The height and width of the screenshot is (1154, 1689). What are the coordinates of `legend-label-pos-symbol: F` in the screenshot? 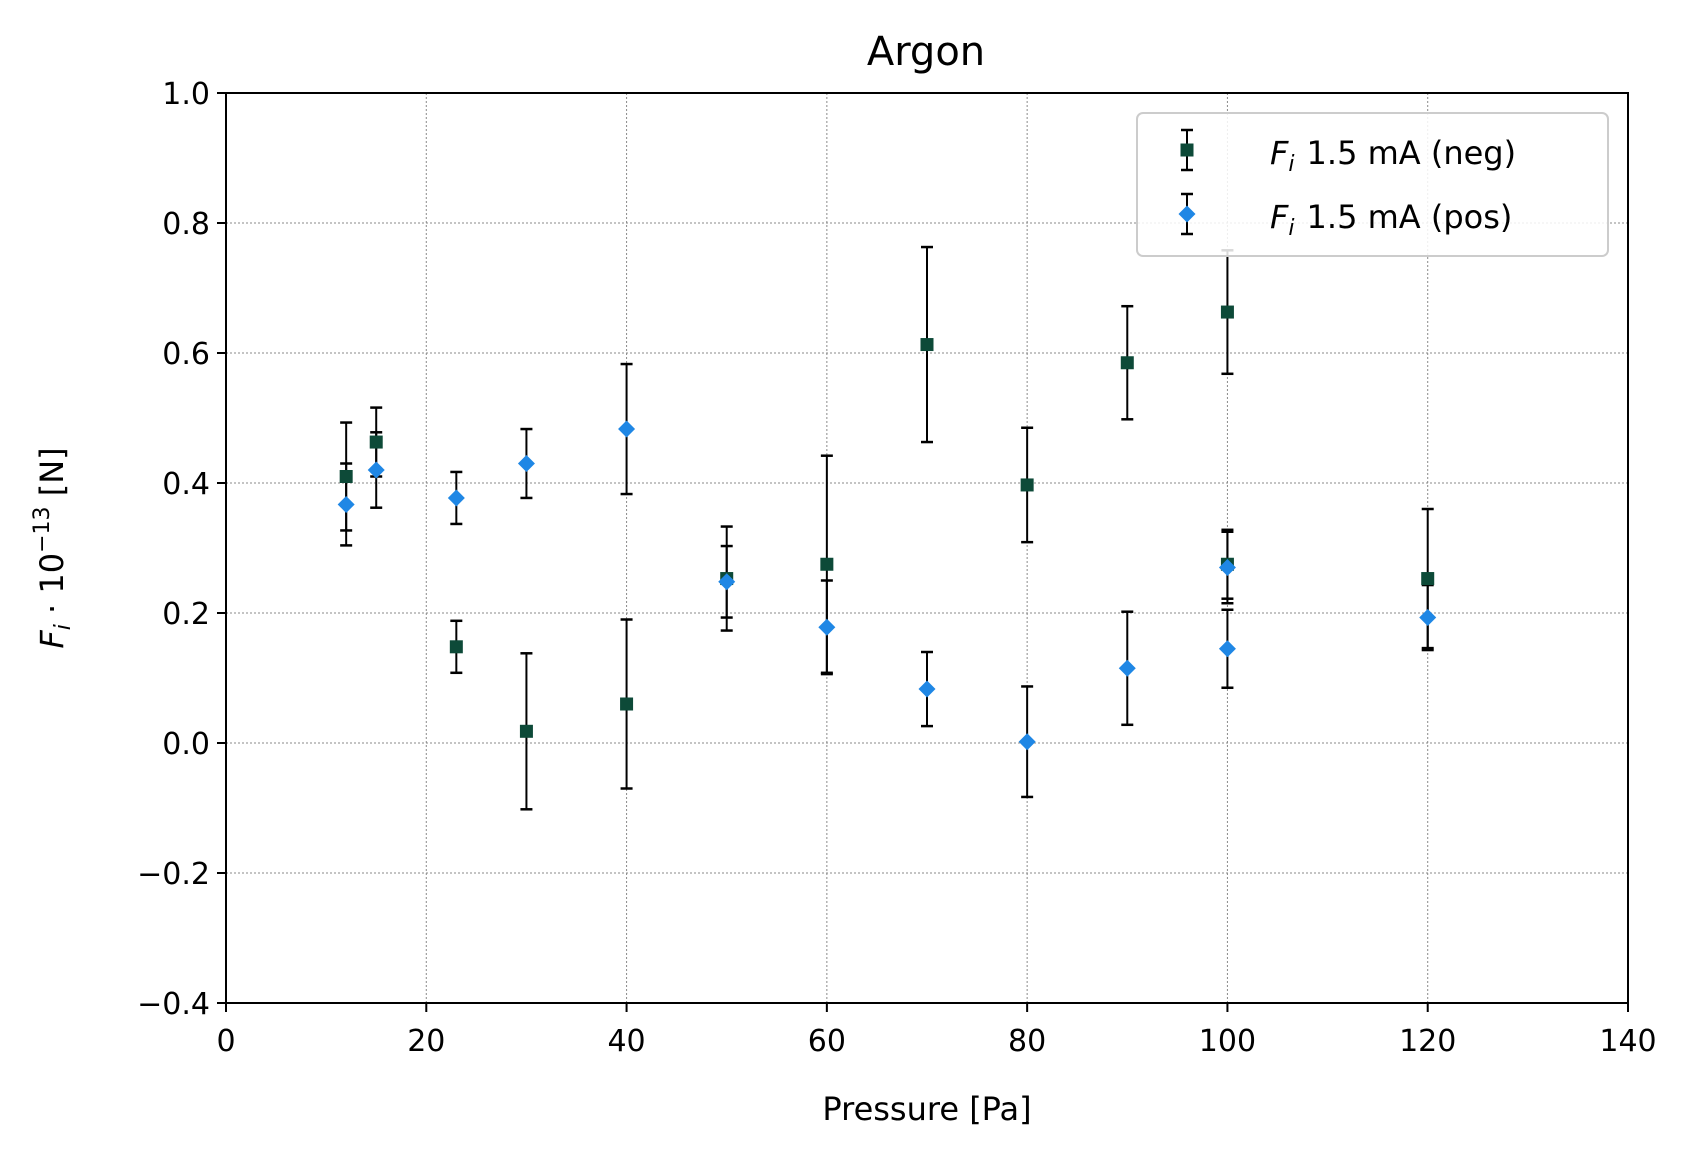 It's located at (1279, 217).